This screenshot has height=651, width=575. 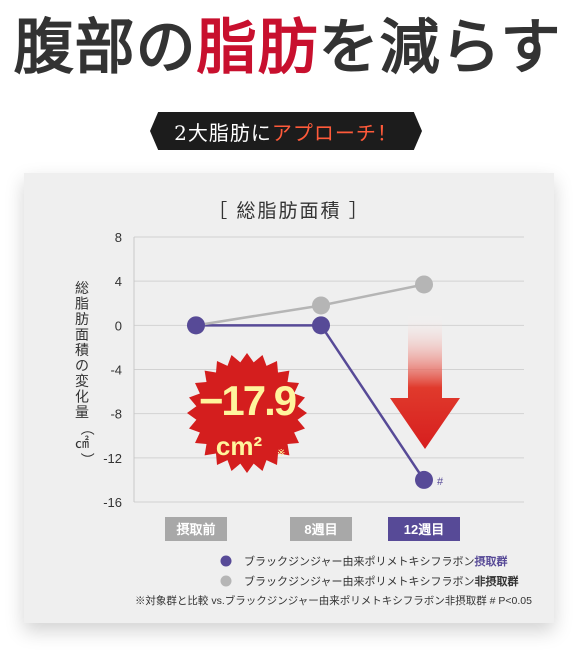 What do you see at coordinates (82, 381) in the screenshot?
I see `y-axis-label-char: 変` at bounding box center [82, 381].